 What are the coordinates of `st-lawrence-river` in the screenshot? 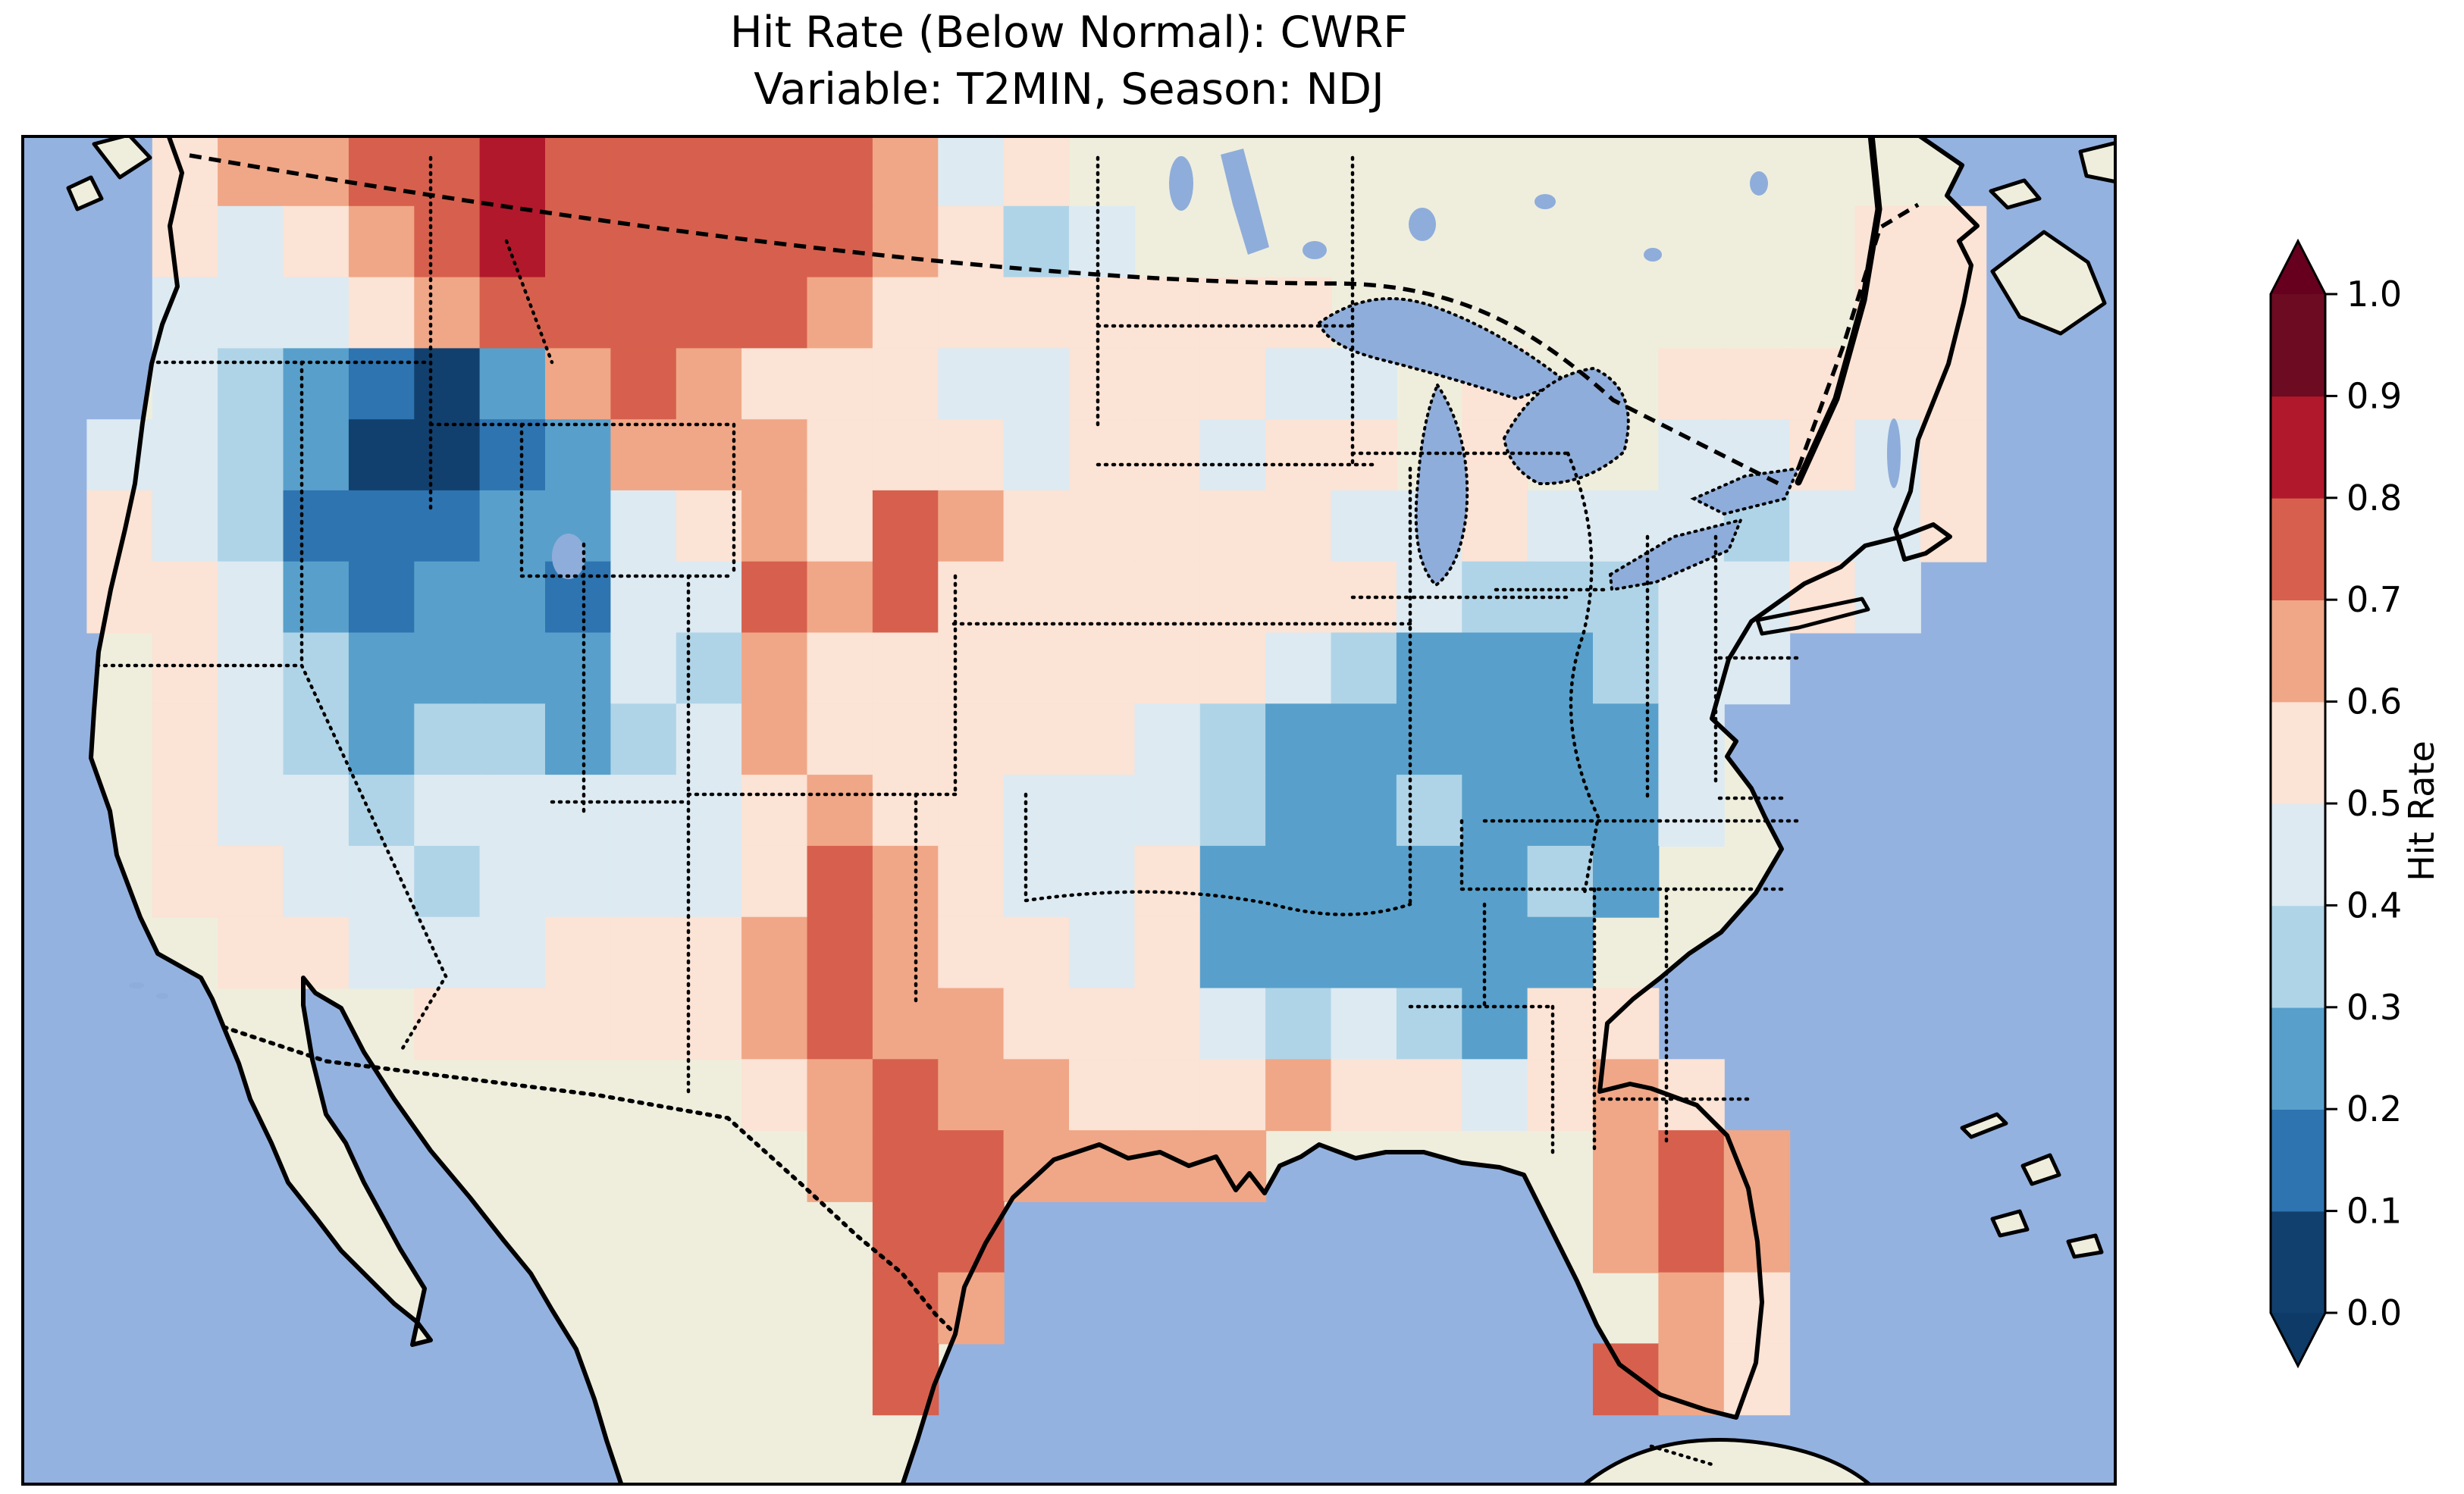 It's located at (1839, 310).